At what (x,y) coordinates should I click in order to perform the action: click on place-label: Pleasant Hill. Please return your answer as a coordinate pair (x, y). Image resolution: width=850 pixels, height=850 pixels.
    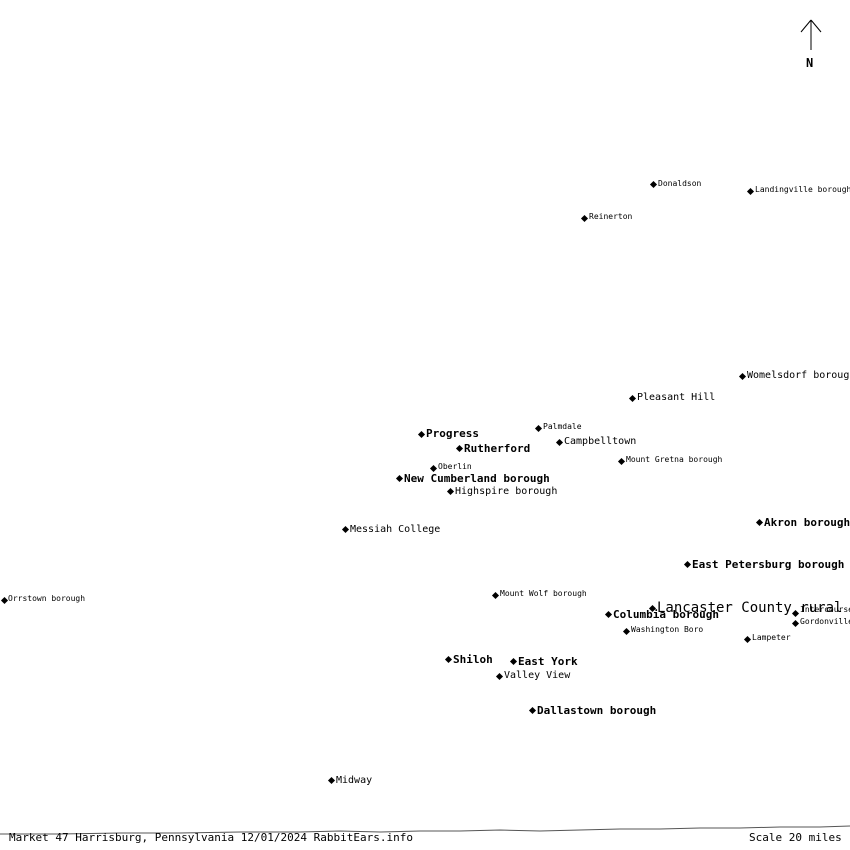
    Looking at the image, I should click on (676, 397).